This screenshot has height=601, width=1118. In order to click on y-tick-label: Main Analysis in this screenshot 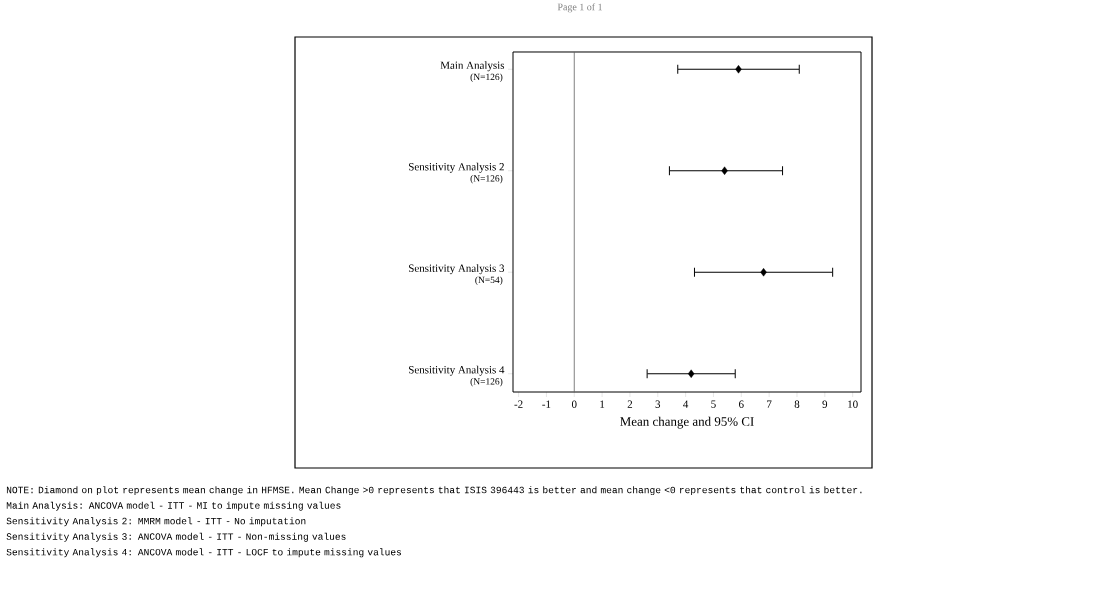, I will do `click(472, 66)`.